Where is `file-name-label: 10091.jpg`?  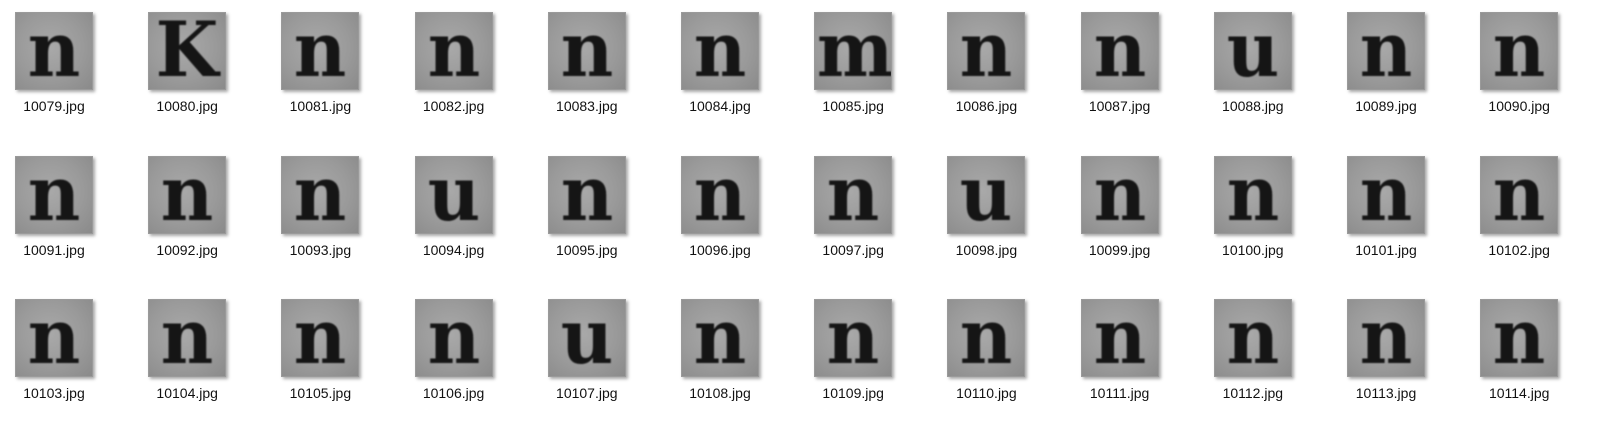
file-name-label: 10091.jpg is located at coordinates (54, 249).